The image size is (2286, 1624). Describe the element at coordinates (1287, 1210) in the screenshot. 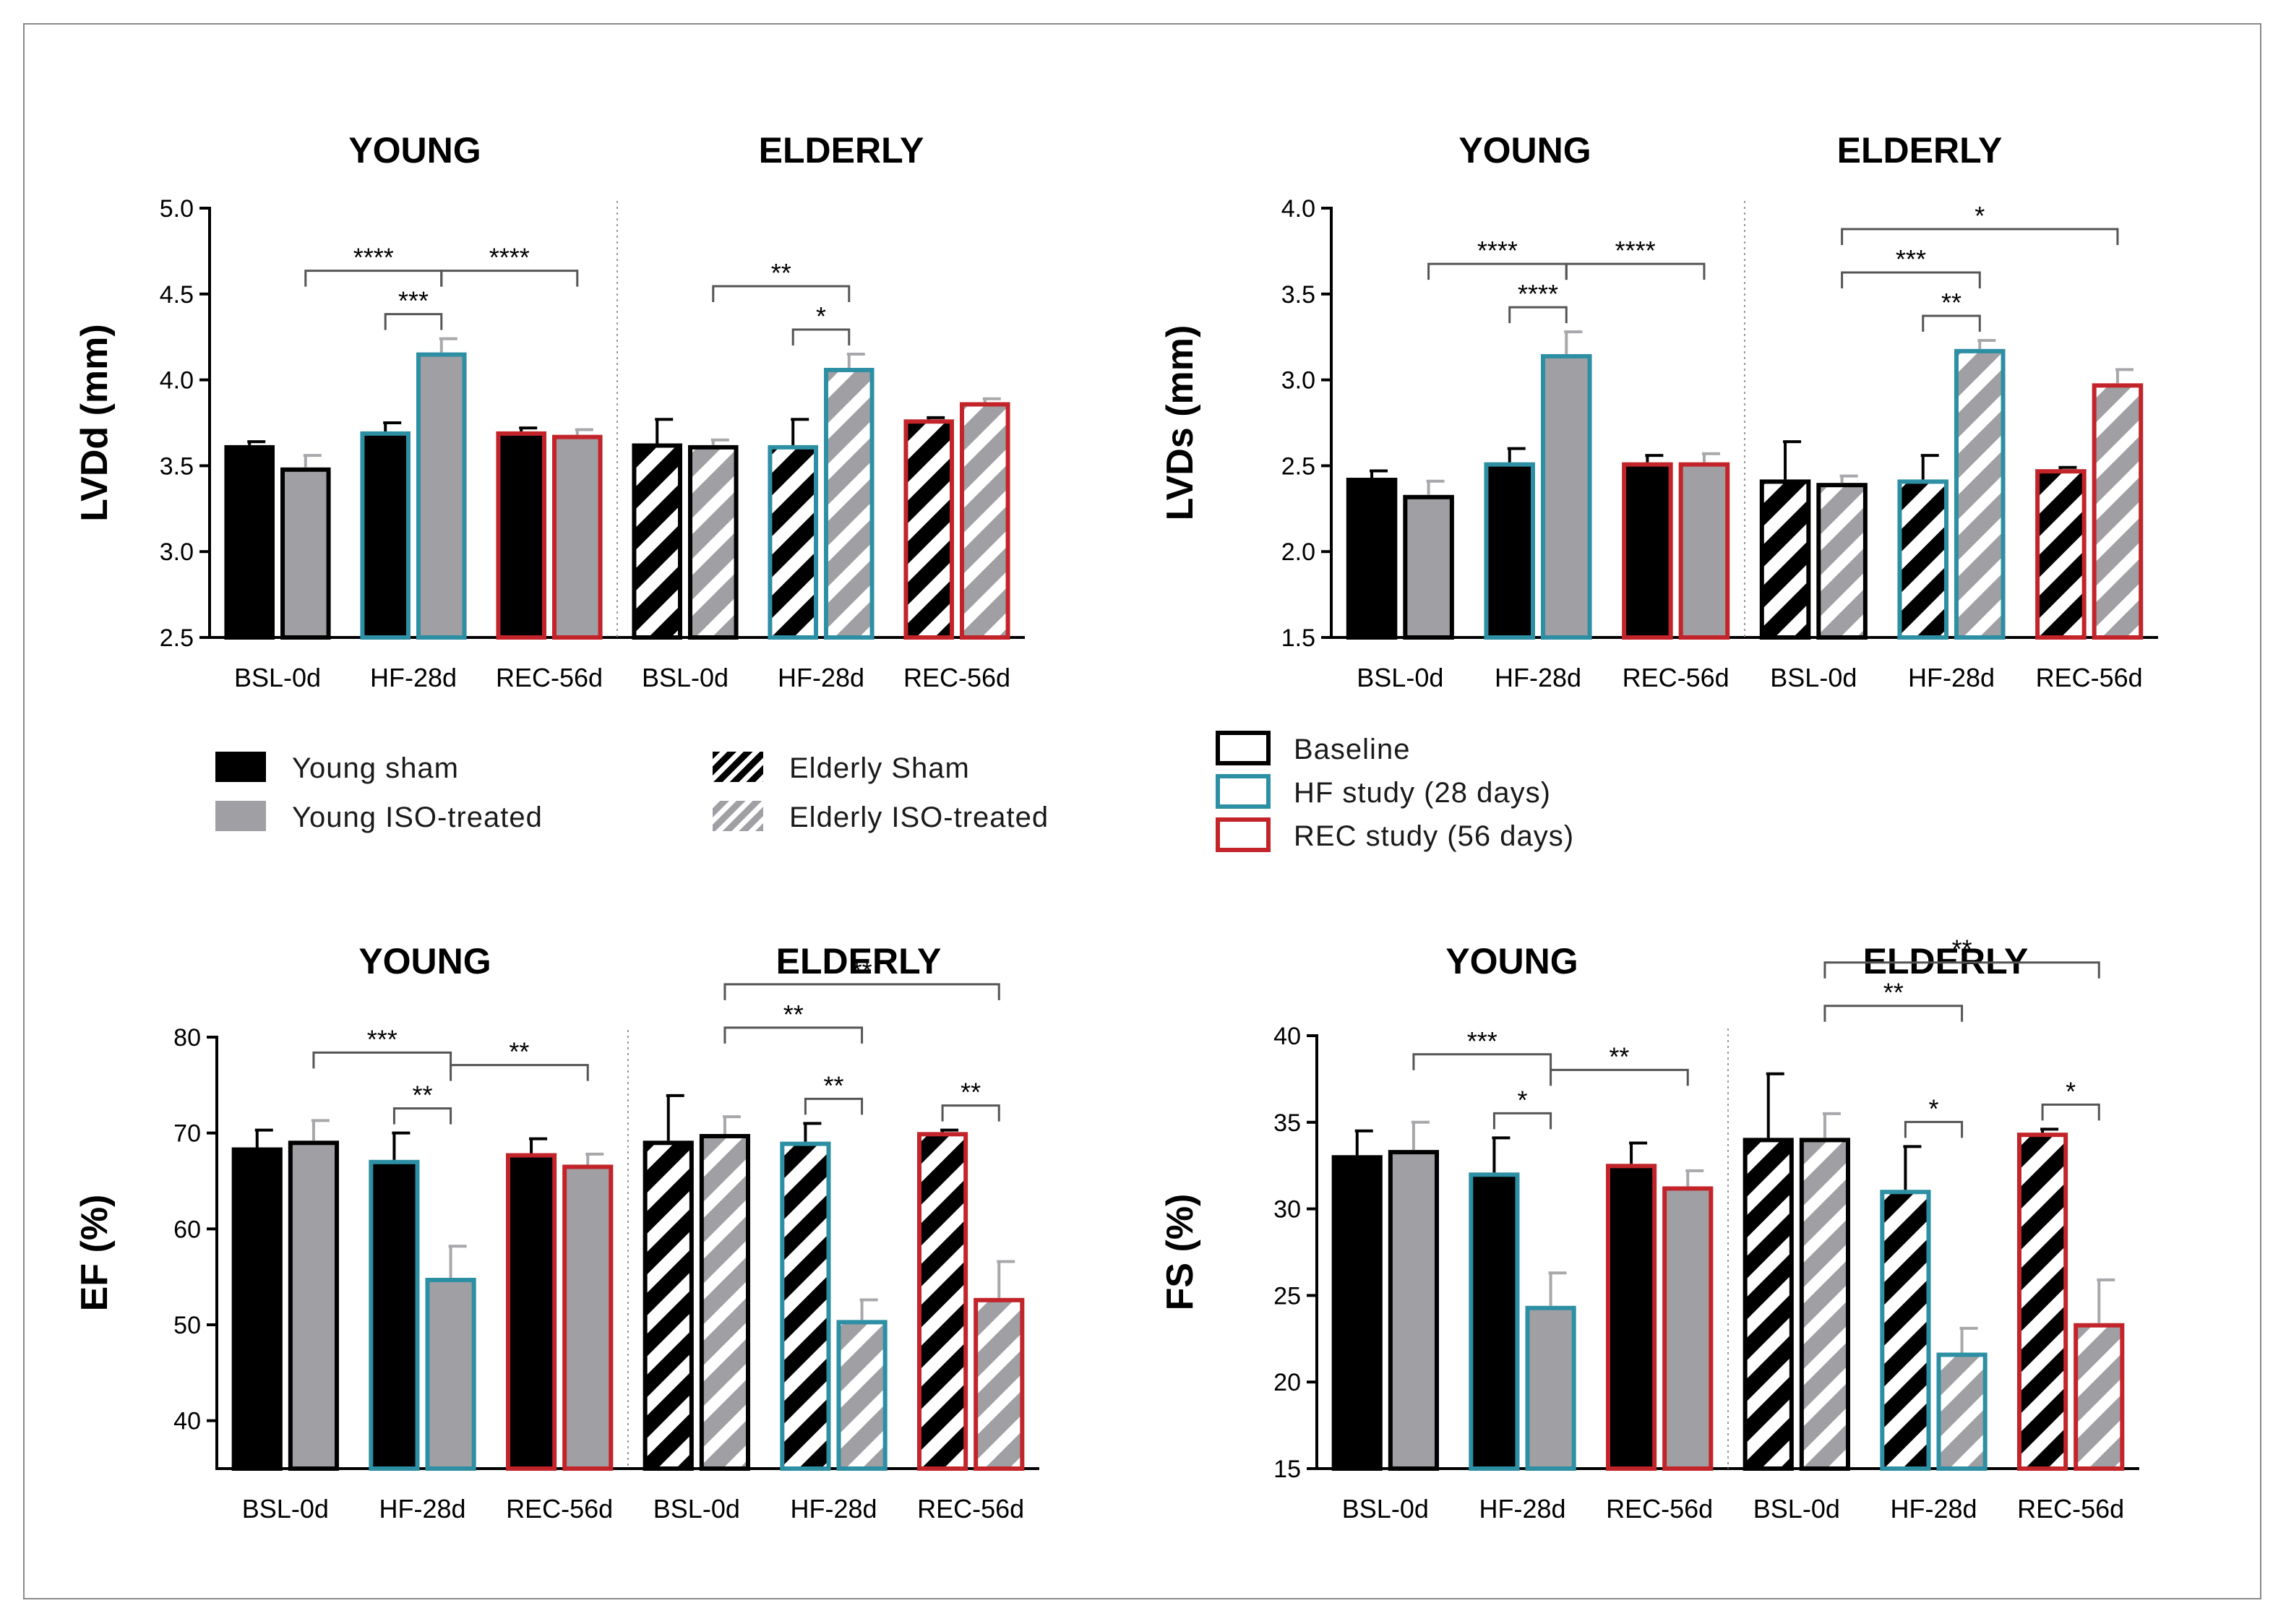

I see `y-tick-label: 30` at that location.